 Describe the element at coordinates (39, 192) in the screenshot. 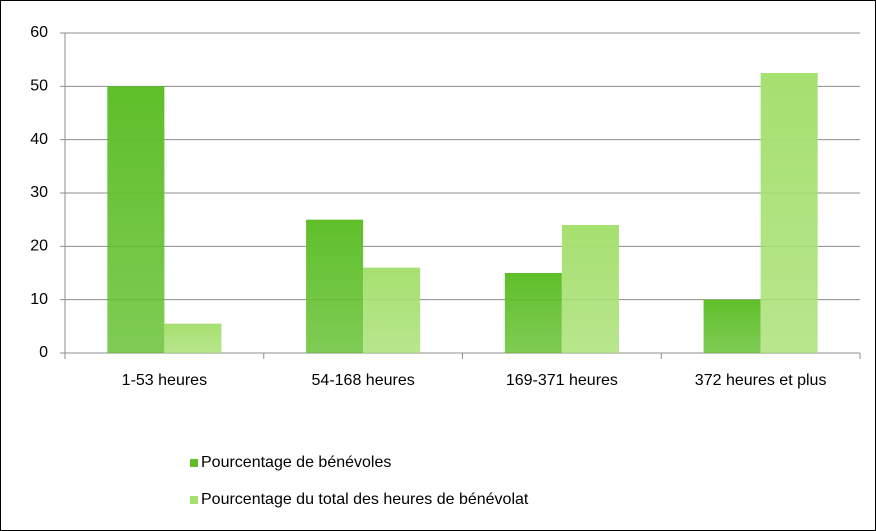

I see `y-tick-label: 30` at that location.